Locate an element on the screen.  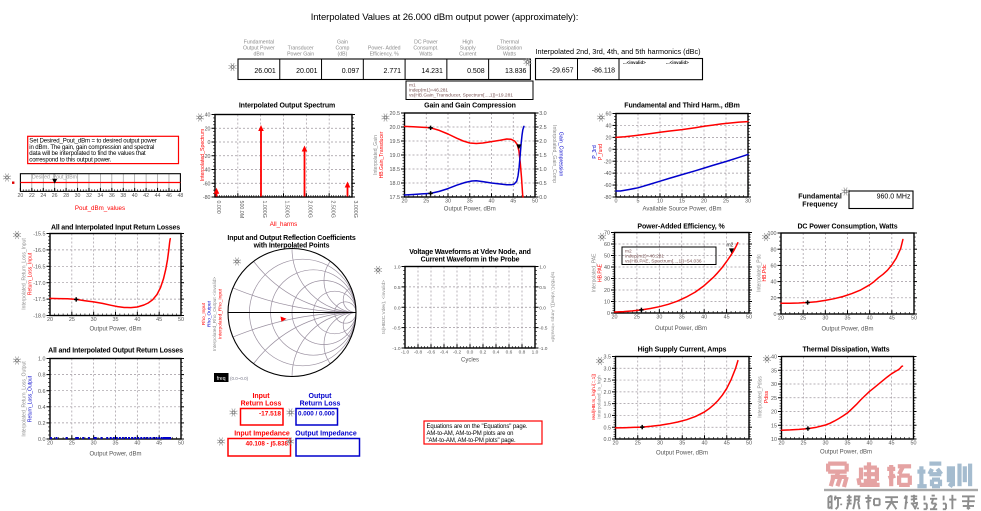
svg-text: -0.4 is located at coordinates (444, 352).